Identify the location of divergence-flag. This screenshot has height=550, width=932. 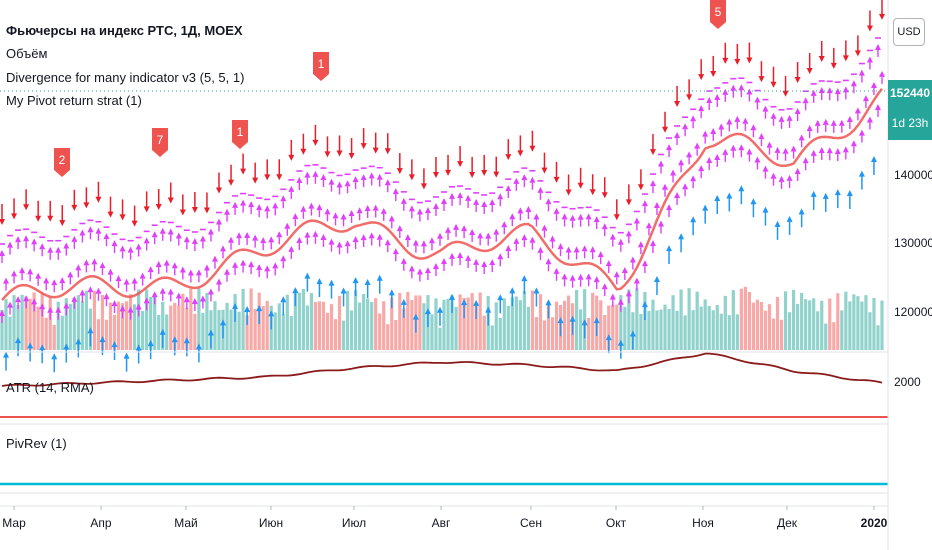
(160, 142).